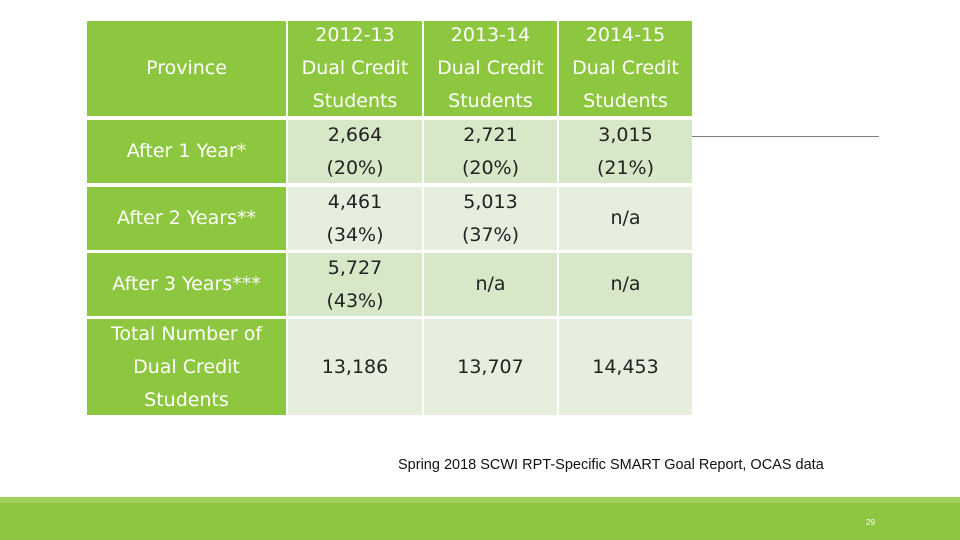  Describe the element at coordinates (480, 521) in the screenshot. I see `footer-bar` at that location.